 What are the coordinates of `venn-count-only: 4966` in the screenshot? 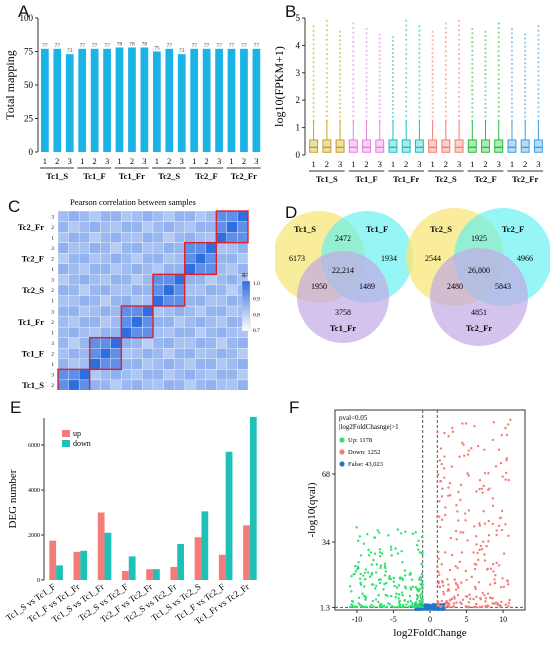 It's located at (525, 258).